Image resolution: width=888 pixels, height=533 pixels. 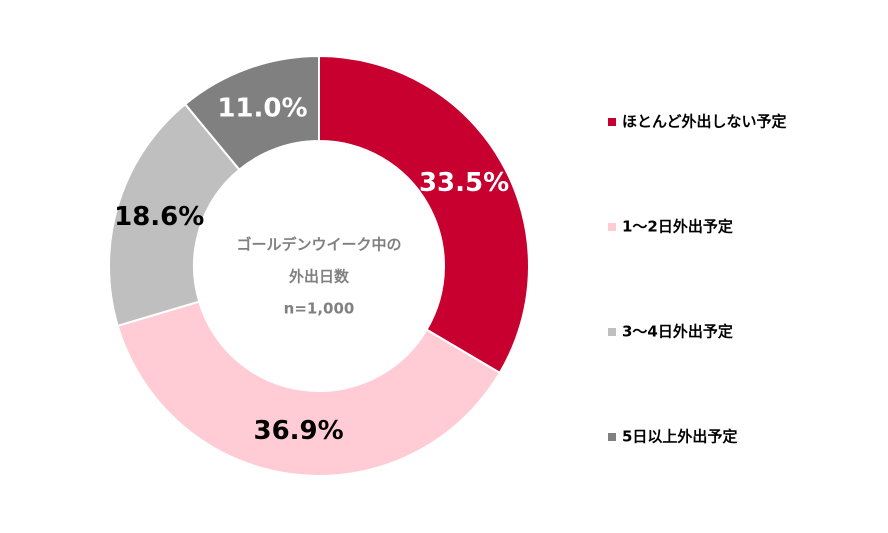 I want to click on center-text: 外出日数, so click(x=319, y=277).